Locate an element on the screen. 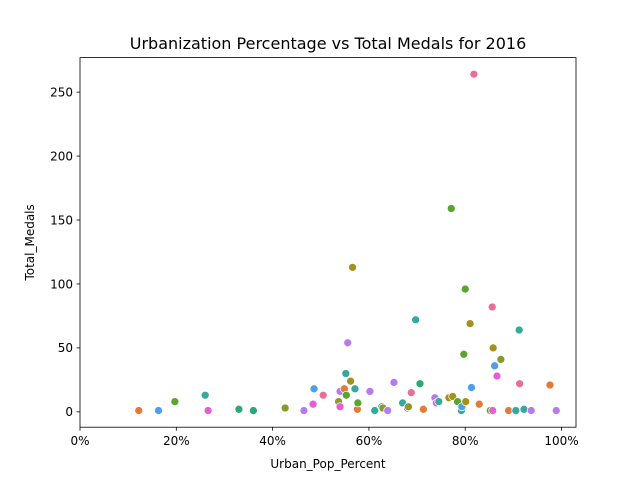 This screenshot has height=480, width=640. y-tick-label: 0 is located at coordinates (69, 412).